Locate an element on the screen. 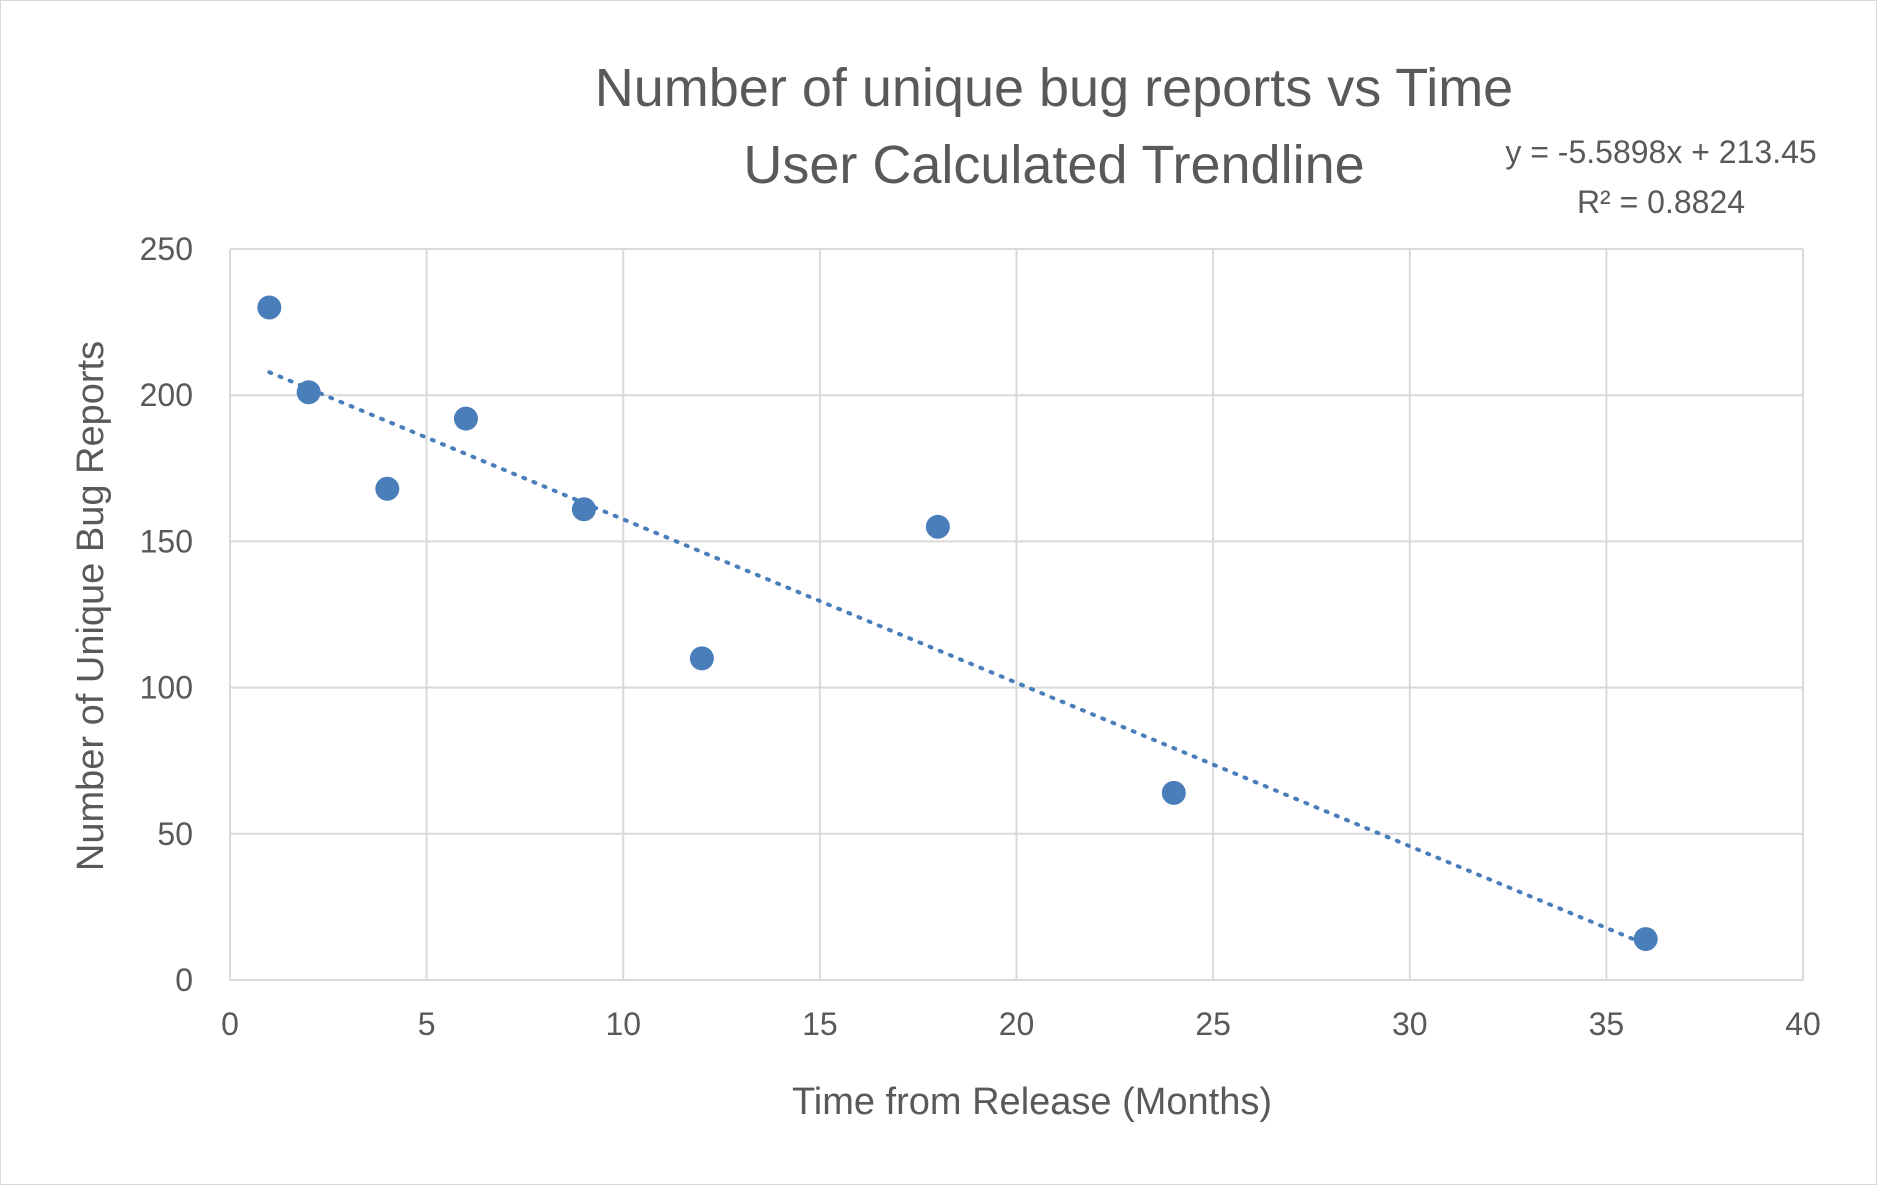 The width and height of the screenshot is (1877, 1186). x-tick-label: 15 is located at coordinates (820, 1024).